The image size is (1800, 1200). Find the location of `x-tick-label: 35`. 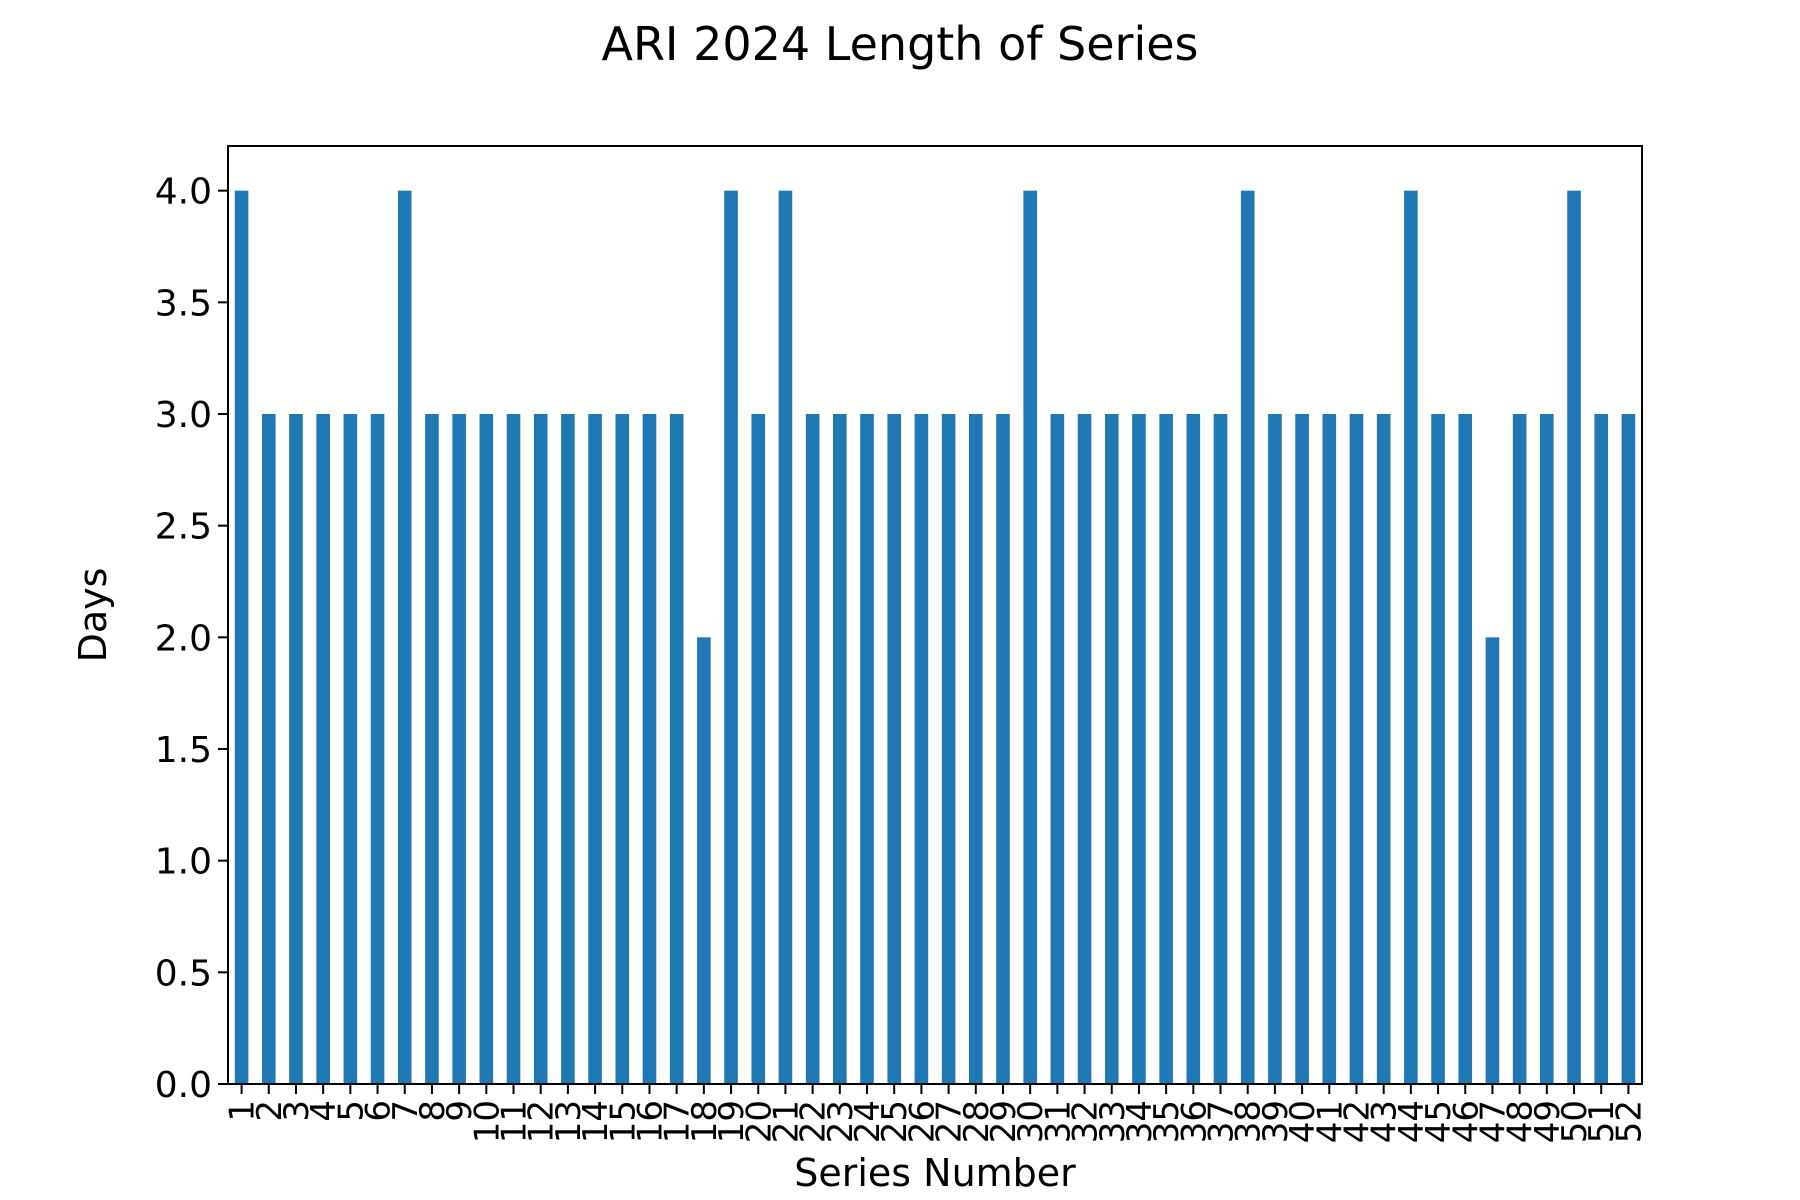

x-tick-label: 35 is located at coordinates (1167, 1121).